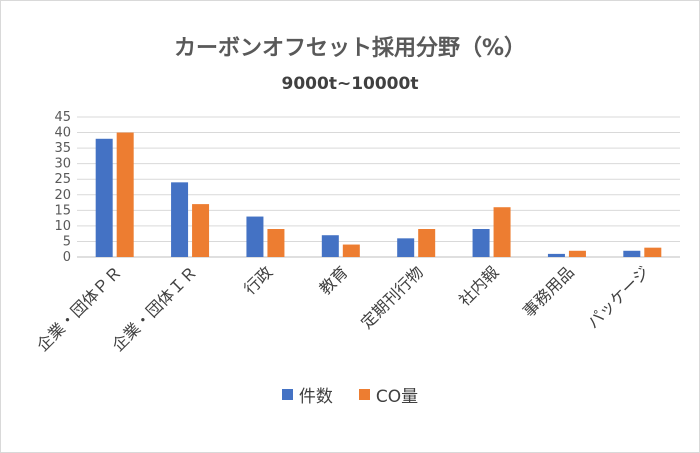  I want to click on y-tick-label: 35, so click(62, 148).